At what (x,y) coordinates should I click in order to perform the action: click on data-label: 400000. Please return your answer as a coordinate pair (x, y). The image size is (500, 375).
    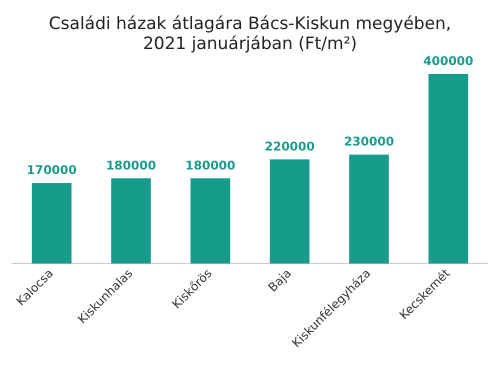
    Looking at the image, I should click on (448, 61).